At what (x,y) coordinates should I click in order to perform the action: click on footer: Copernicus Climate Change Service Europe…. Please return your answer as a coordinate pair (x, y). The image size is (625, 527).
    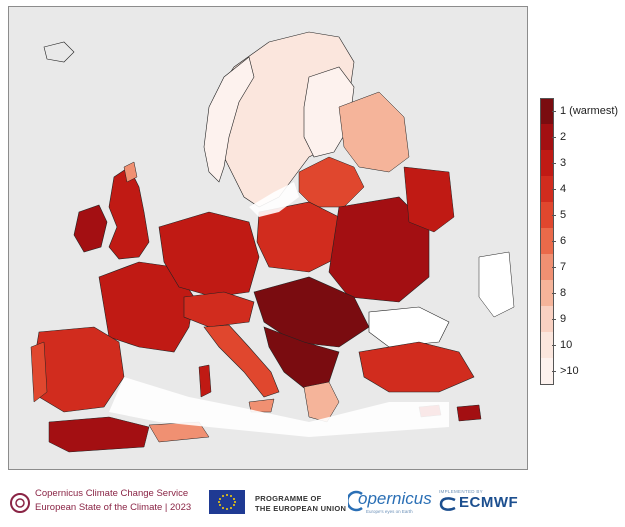
    Looking at the image, I should click on (312, 502).